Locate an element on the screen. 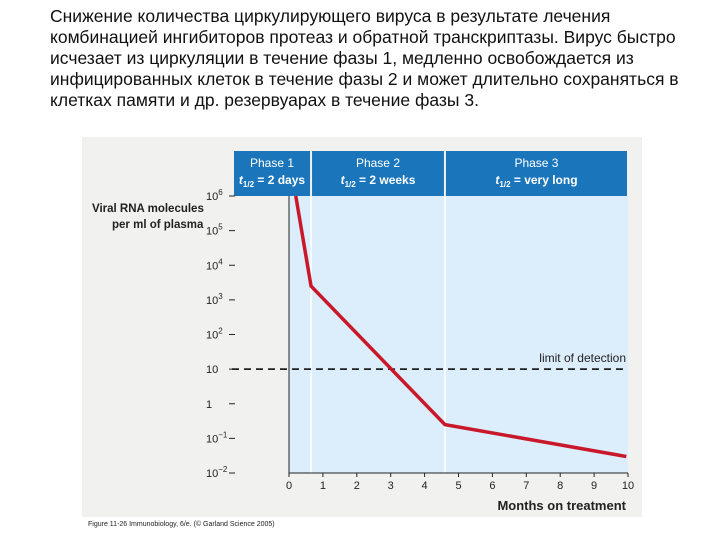 Image resolution: width=720 pixels, height=540 pixels. x-tick-label-10: 10 is located at coordinates (628, 486).